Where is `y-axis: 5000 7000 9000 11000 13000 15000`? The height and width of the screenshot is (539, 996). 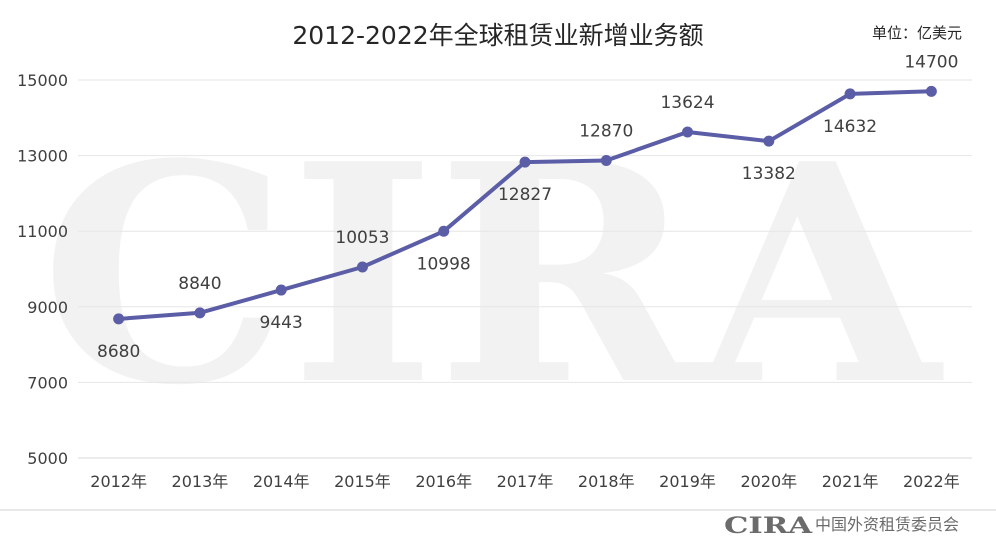
y-axis: 5000 7000 9000 11000 13000 15000 is located at coordinates (42, 269).